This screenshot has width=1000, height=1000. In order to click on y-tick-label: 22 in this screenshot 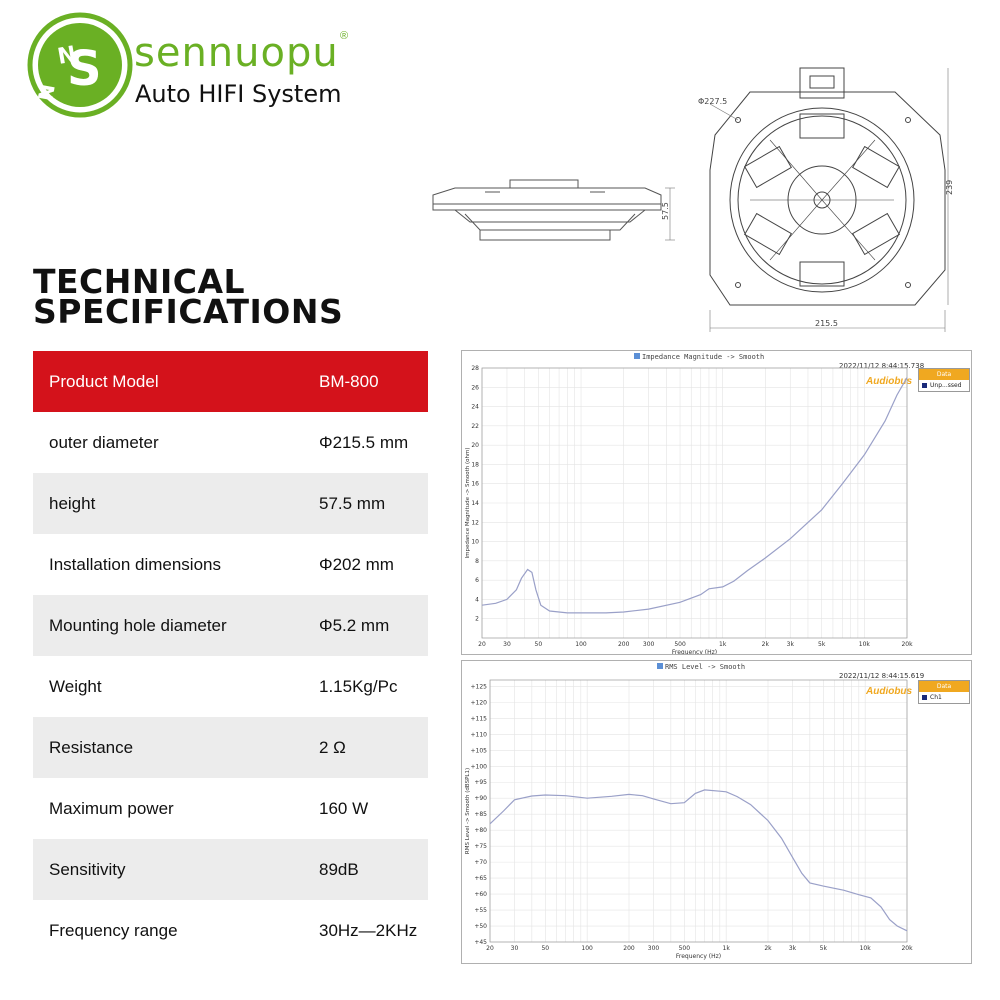, I will do `click(475, 426)`.